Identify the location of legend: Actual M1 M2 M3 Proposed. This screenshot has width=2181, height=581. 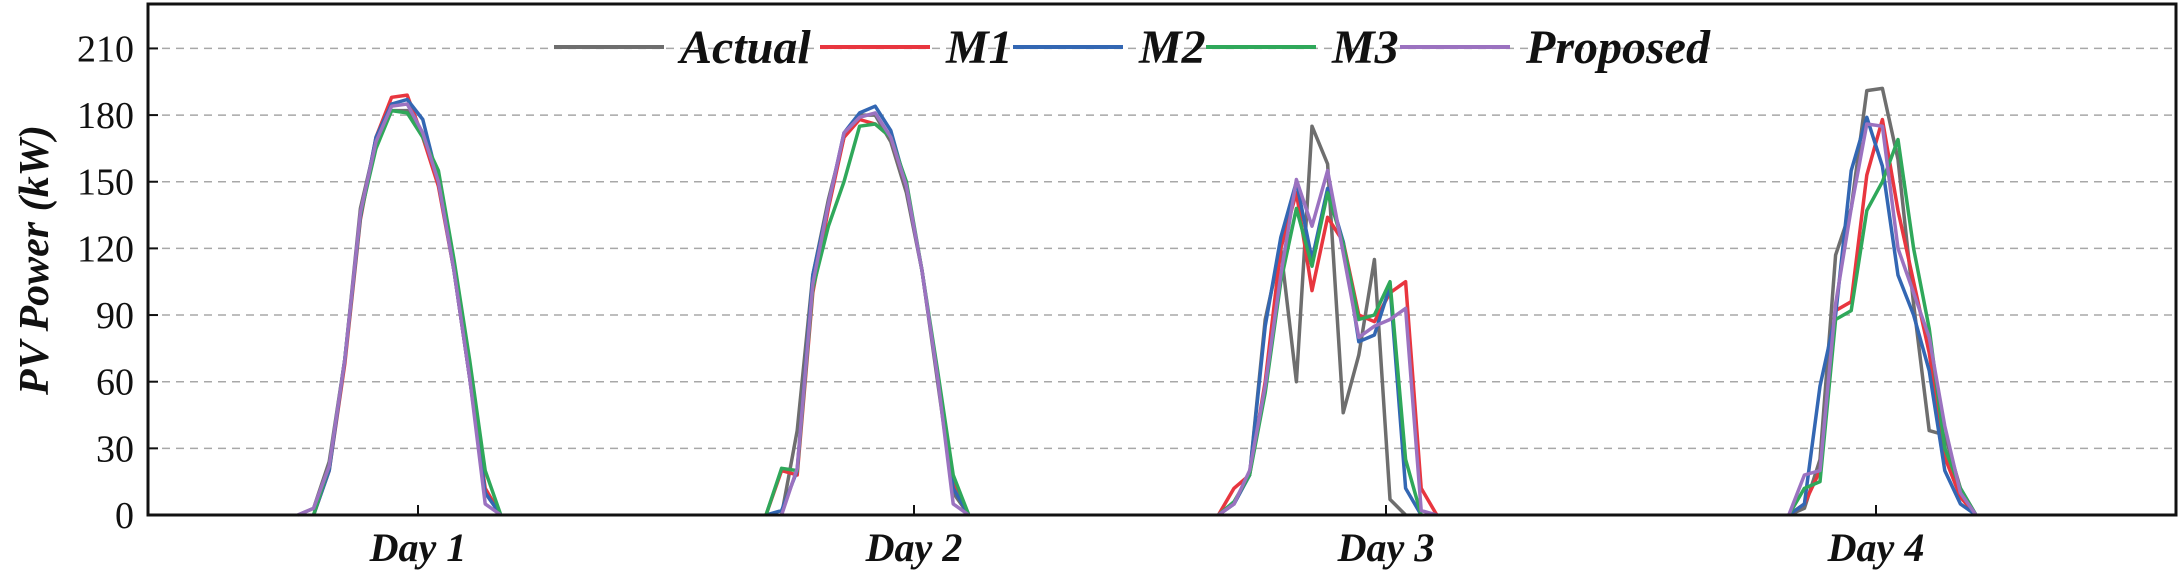
(1132, 47).